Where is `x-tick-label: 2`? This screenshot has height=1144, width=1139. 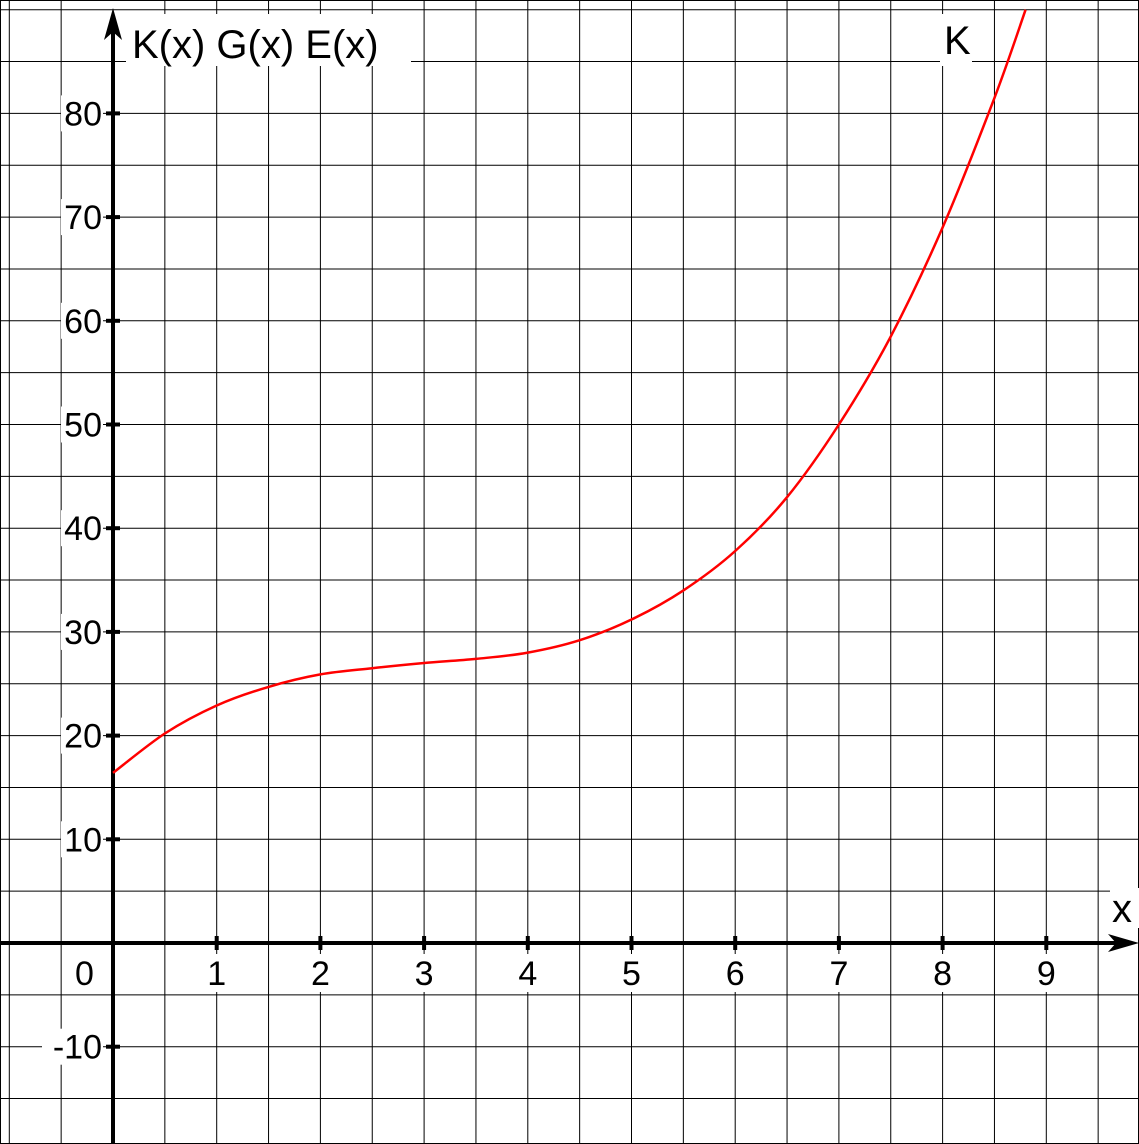 x-tick-label: 2 is located at coordinates (320, 974).